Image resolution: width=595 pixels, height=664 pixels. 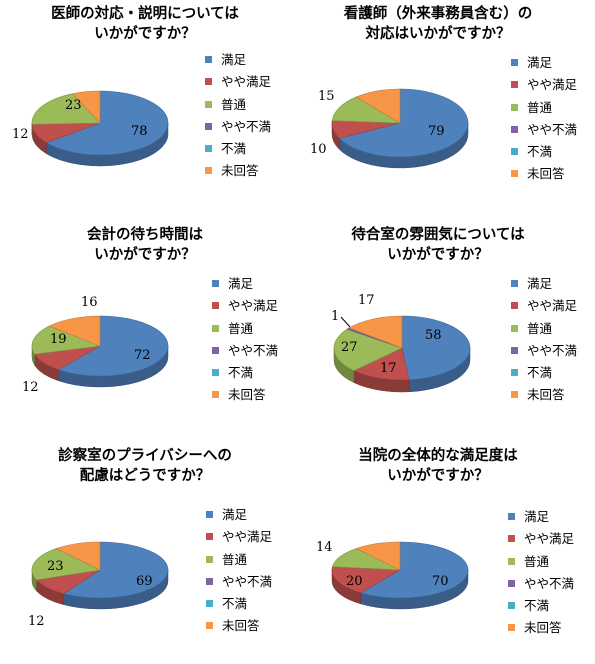 What do you see at coordinates (438, 466) in the screenshot?
I see `chart-title: 当院の全体的な満足度は いかがですか？` at bounding box center [438, 466].